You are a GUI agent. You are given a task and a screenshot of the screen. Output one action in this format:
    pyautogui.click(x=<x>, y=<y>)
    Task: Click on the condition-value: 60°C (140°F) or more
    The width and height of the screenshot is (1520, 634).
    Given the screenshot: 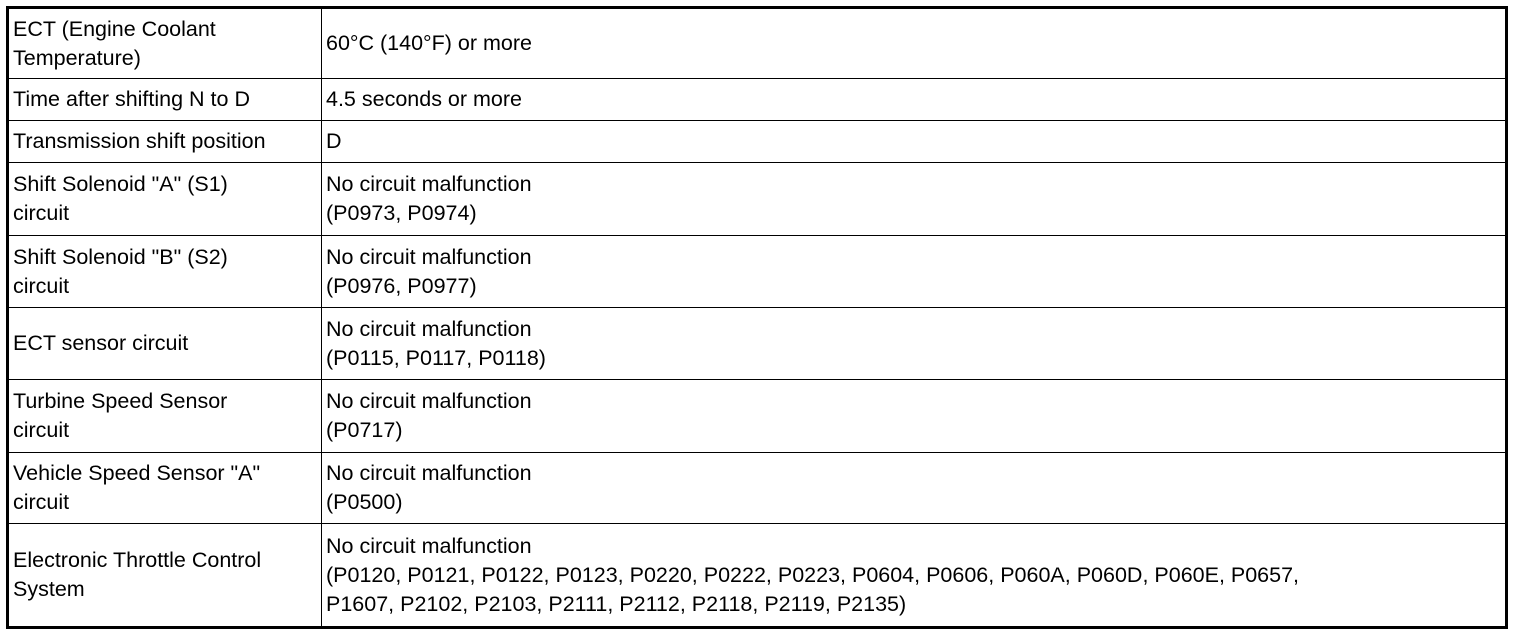 What is the action you would take?
    pyautogui.click(x=914, y=43)
    